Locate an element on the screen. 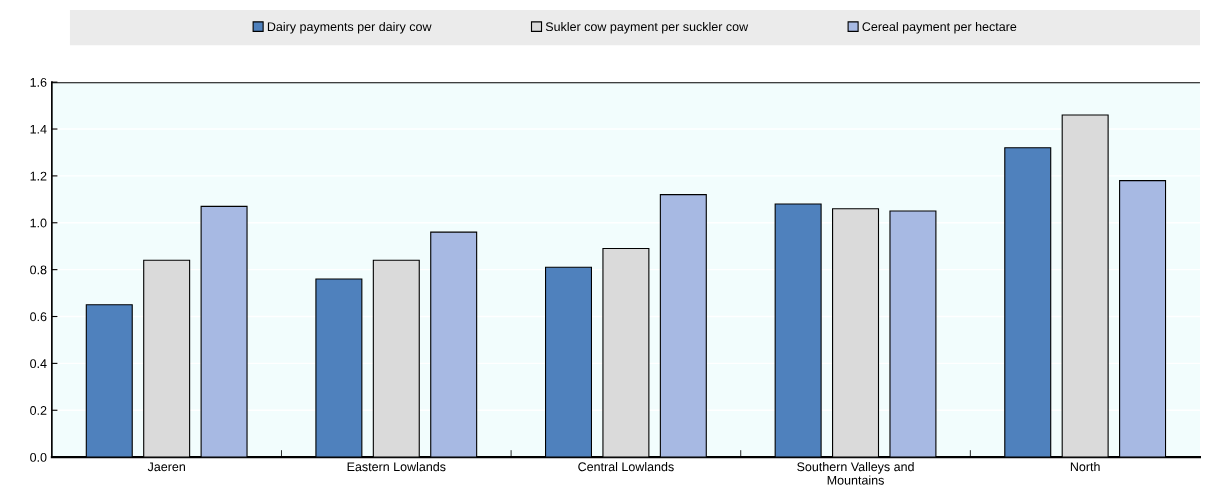  y-tick-label: 1.6 is located at coordinates (38, 82).